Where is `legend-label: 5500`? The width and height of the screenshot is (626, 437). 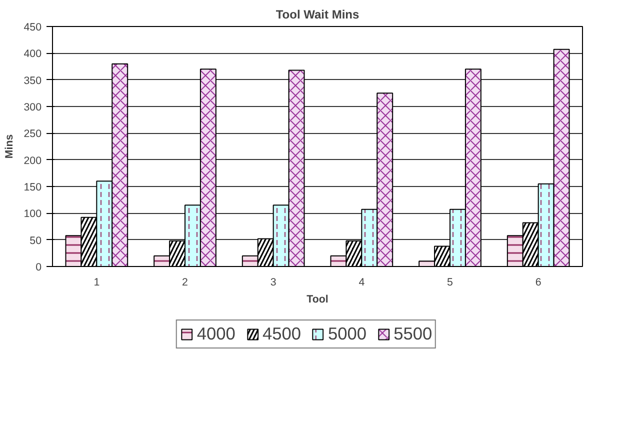
legend-label: 5500 is located at coordinates (413, 334).